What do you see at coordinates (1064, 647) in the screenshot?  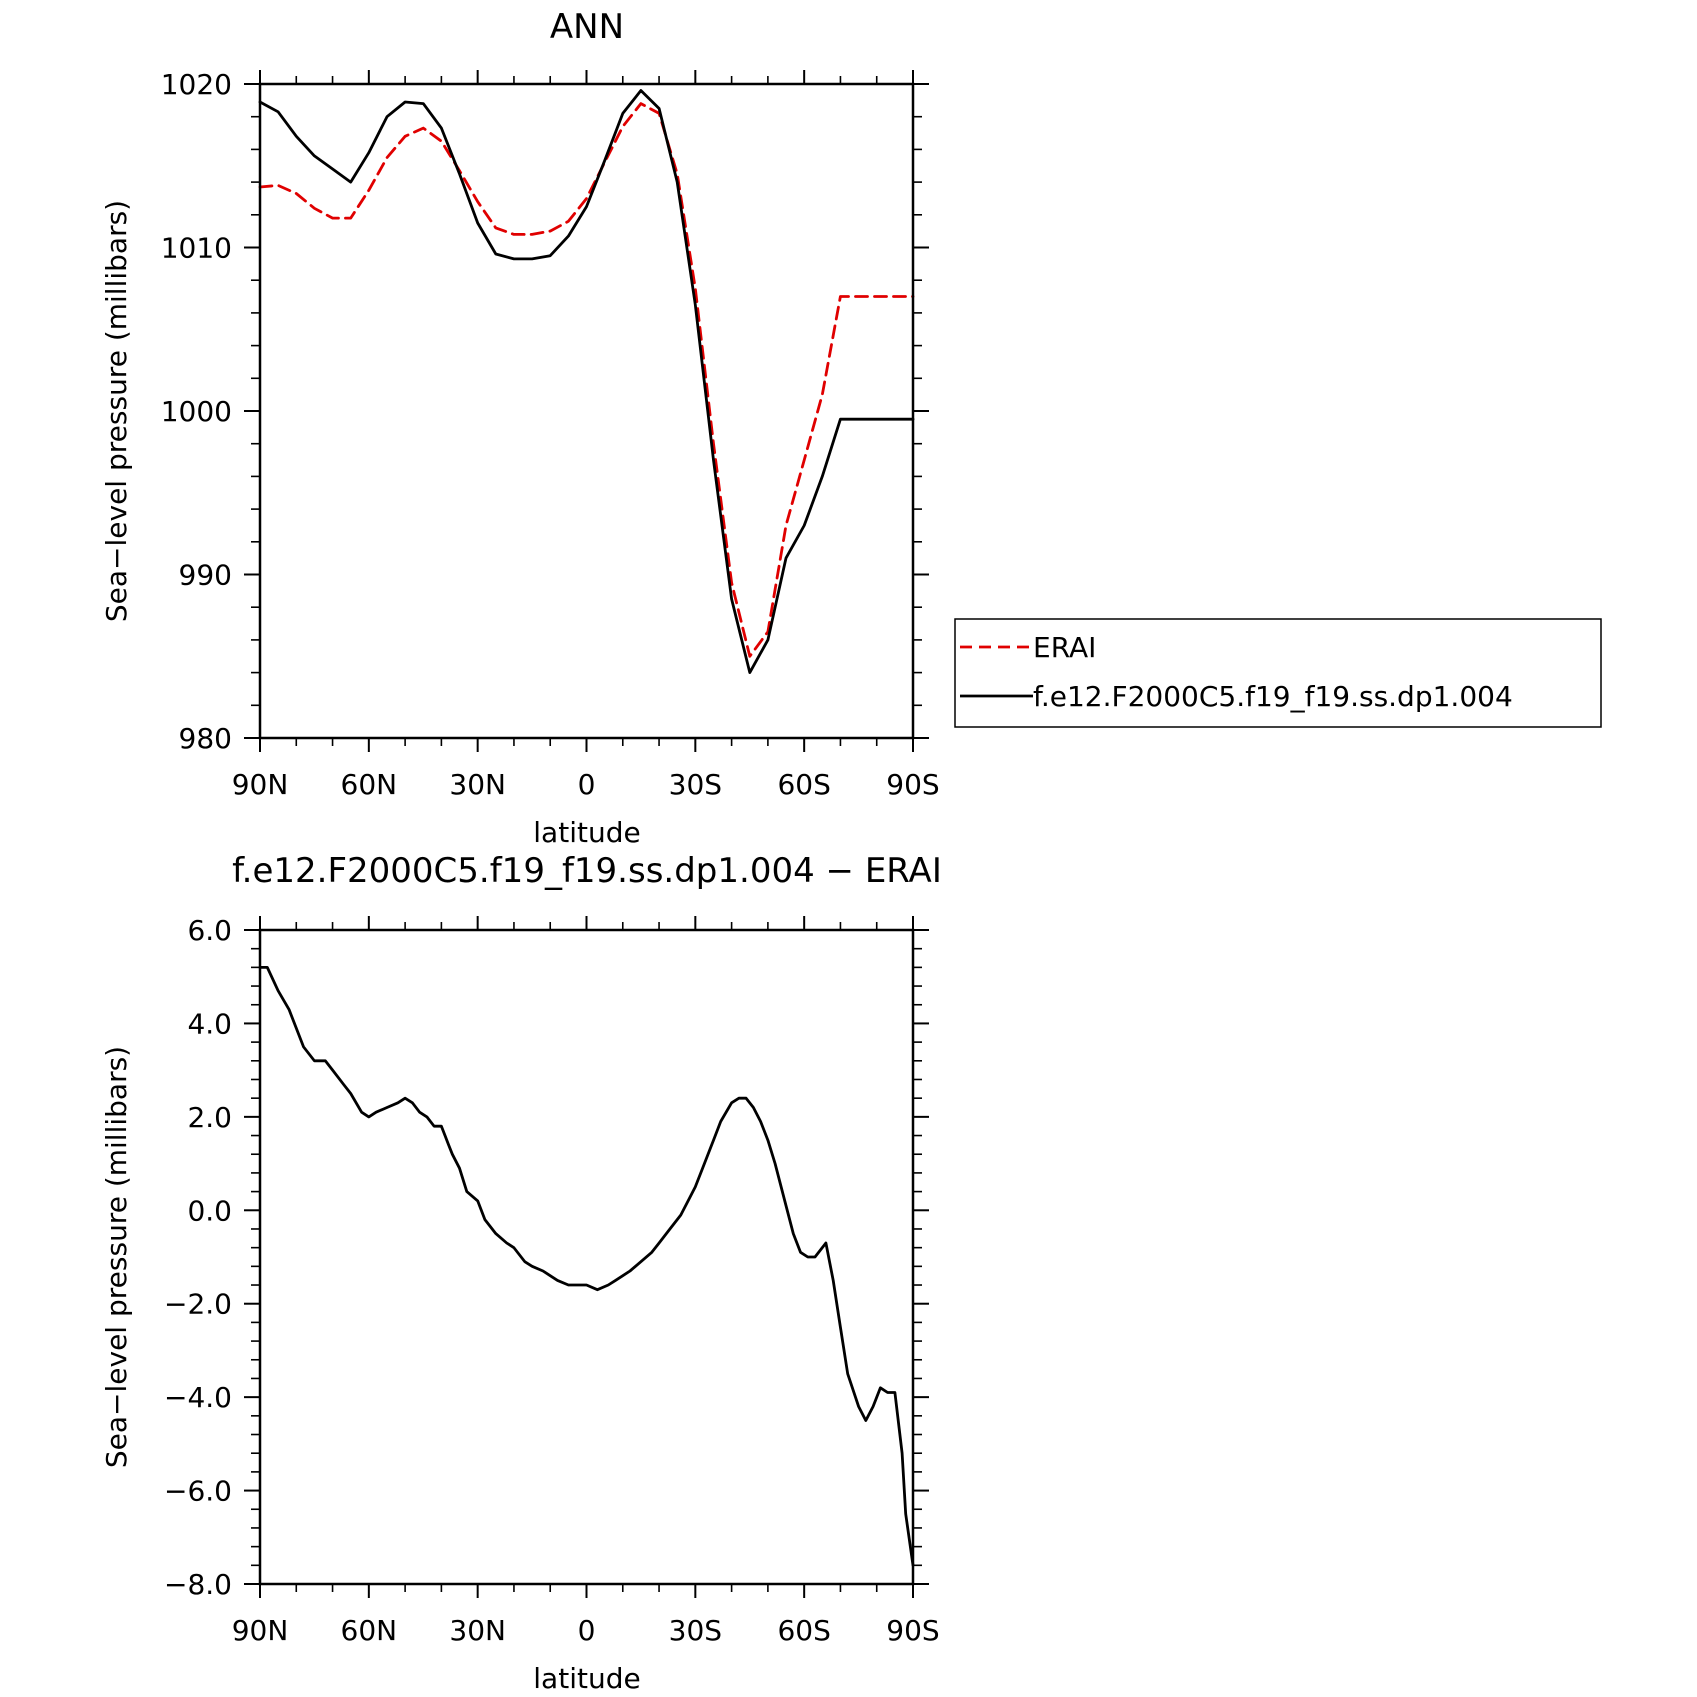 I see `legend-label-erai: ERAI` at bounding box center [1064, 647].